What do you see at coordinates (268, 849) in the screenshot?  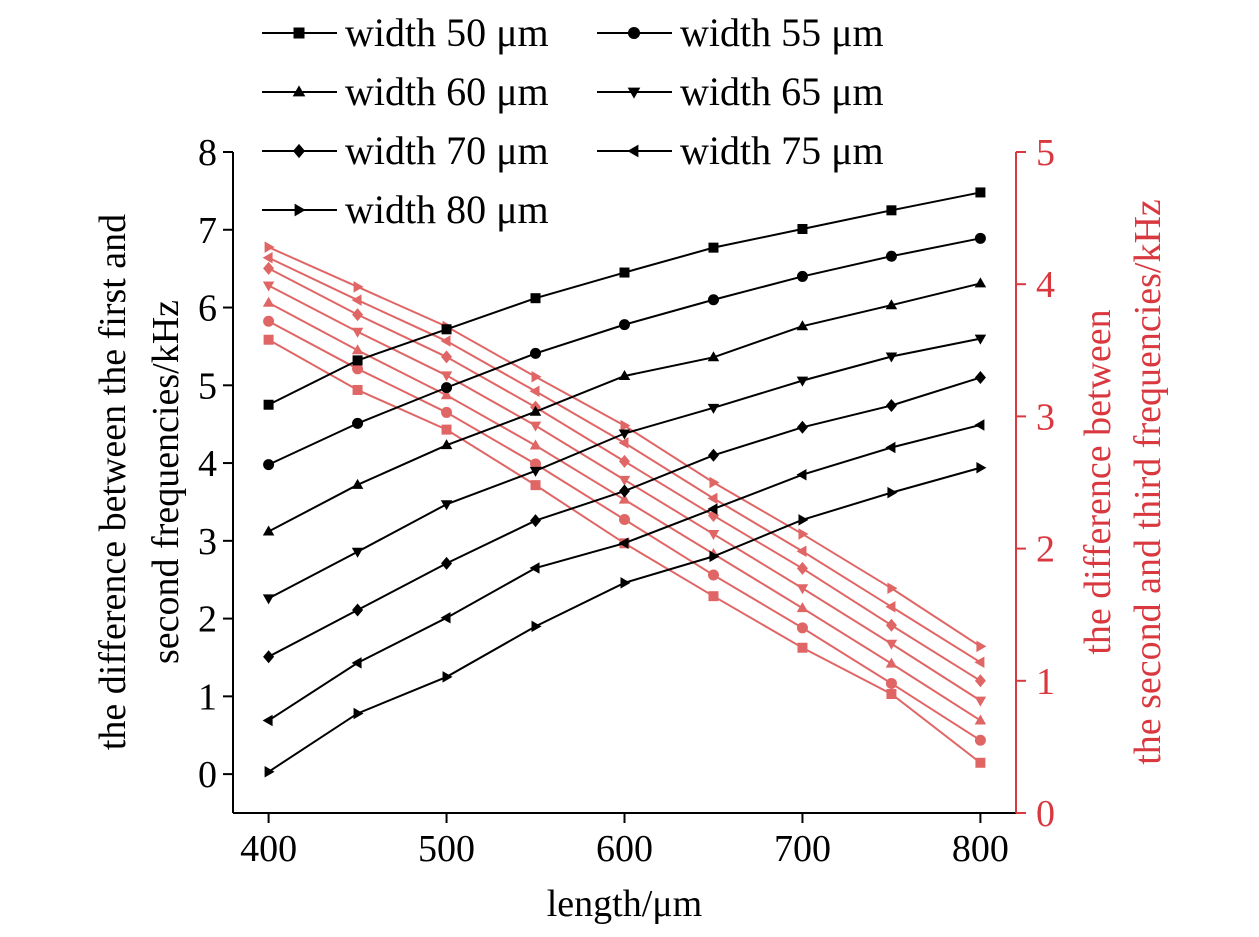 I see `x-tick-label: 400` at bounding box center [268, 849].